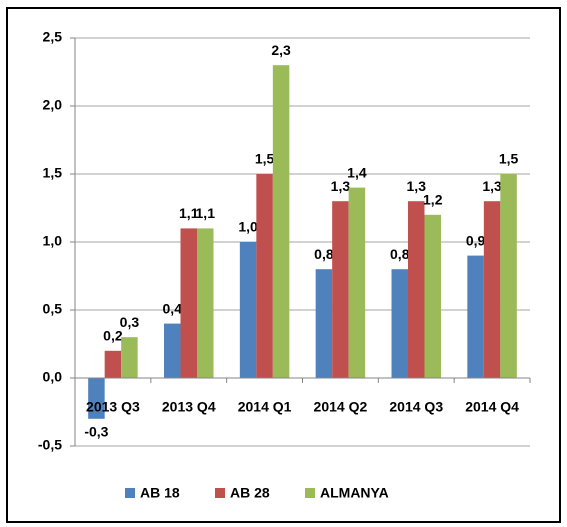 The image size is (567, 527). What do you see at coordinates (476, 240) in the screenshot?
I see `data-label: 0,9` at bounding box center [476, 240].